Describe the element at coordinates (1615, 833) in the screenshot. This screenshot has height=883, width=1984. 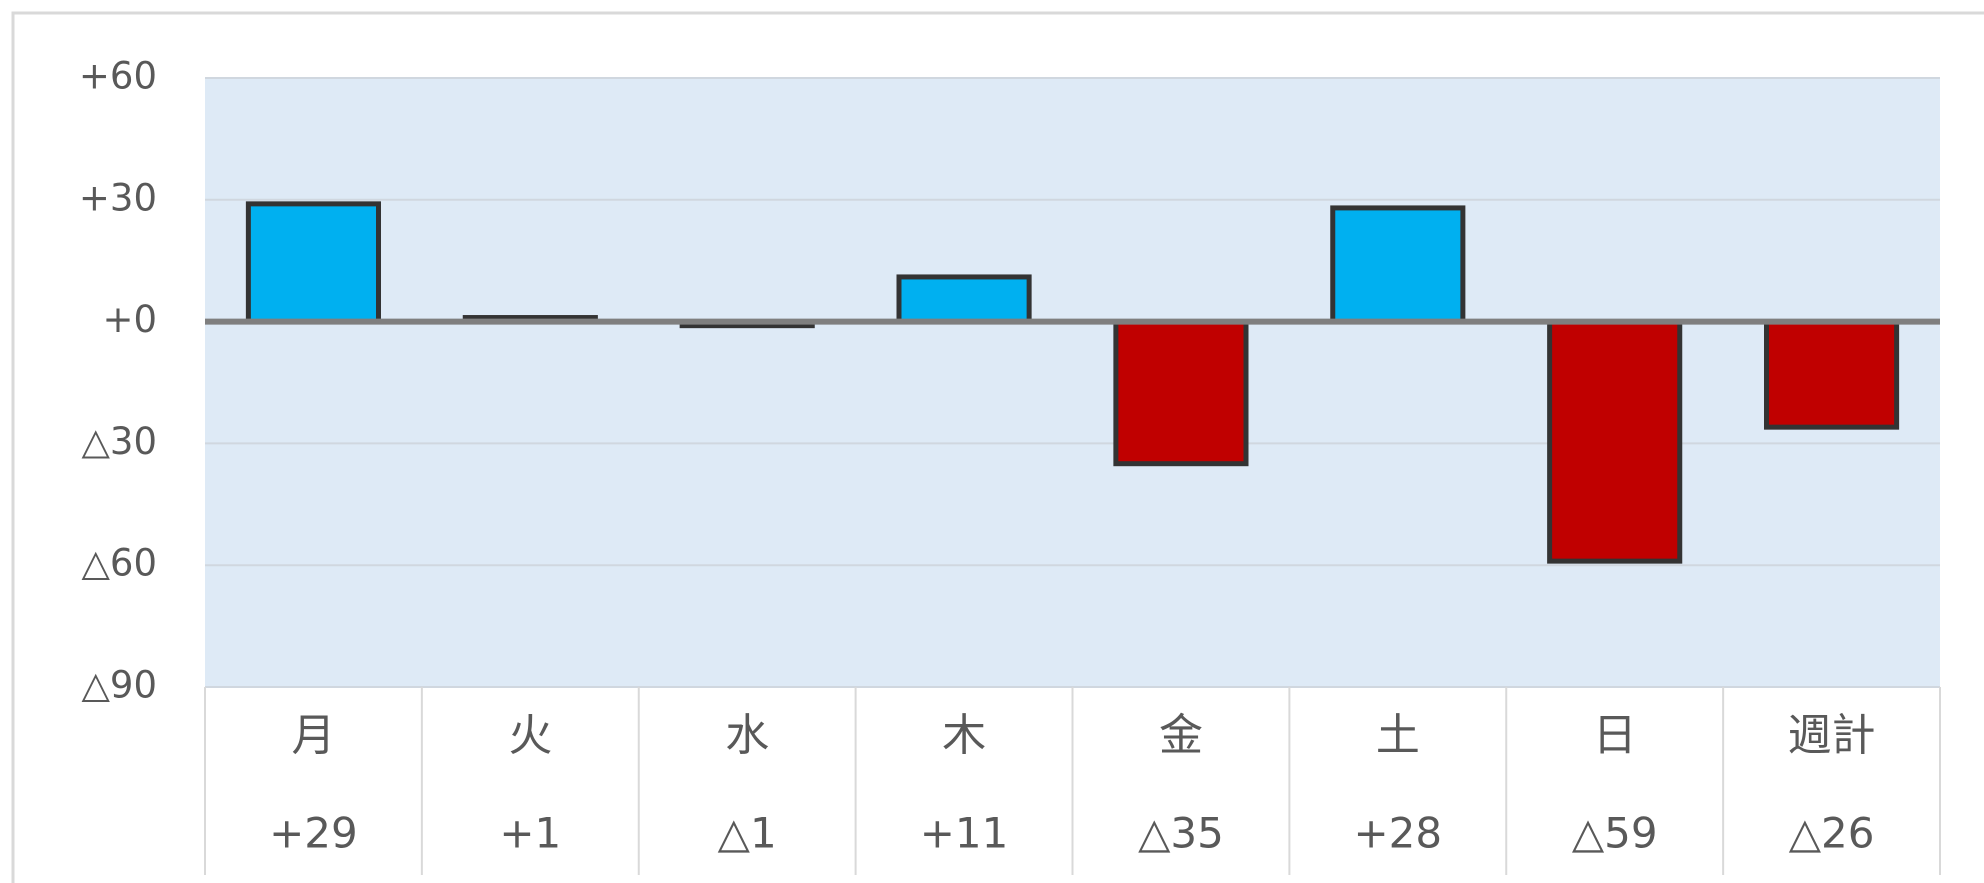
I see `value-label: △59` at that location.